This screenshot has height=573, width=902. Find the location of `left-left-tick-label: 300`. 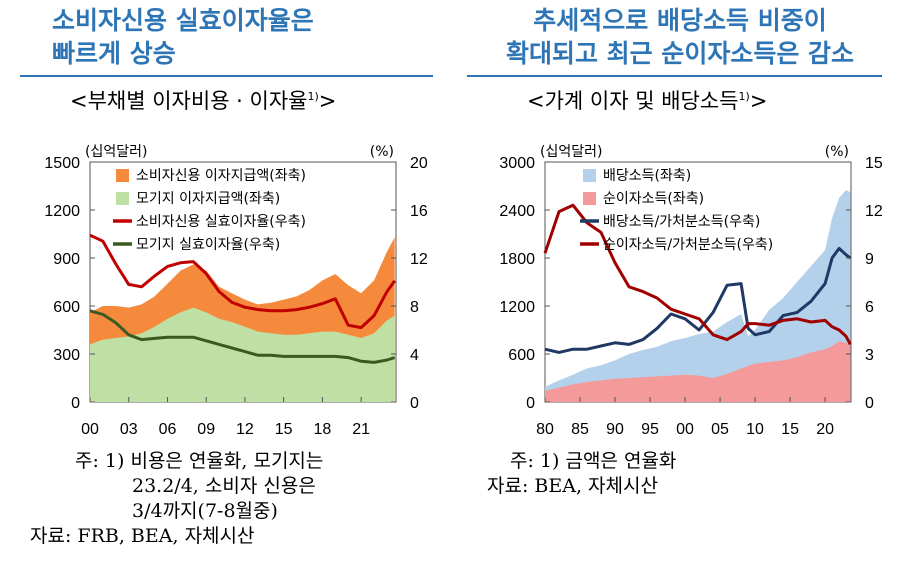

left-left-tick-label: 300 is located at coordinates (66, 355).